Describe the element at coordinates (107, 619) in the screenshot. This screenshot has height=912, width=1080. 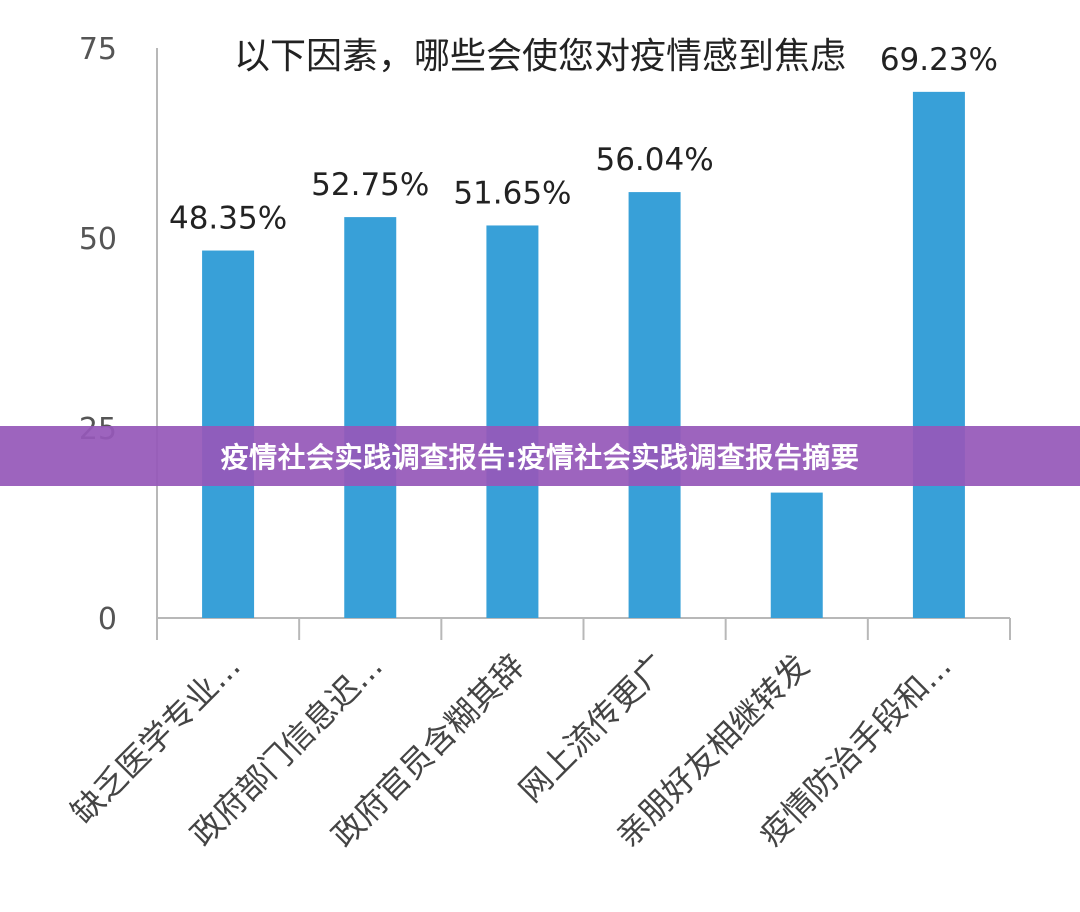
I see `y-tick-label: 0` at that location.